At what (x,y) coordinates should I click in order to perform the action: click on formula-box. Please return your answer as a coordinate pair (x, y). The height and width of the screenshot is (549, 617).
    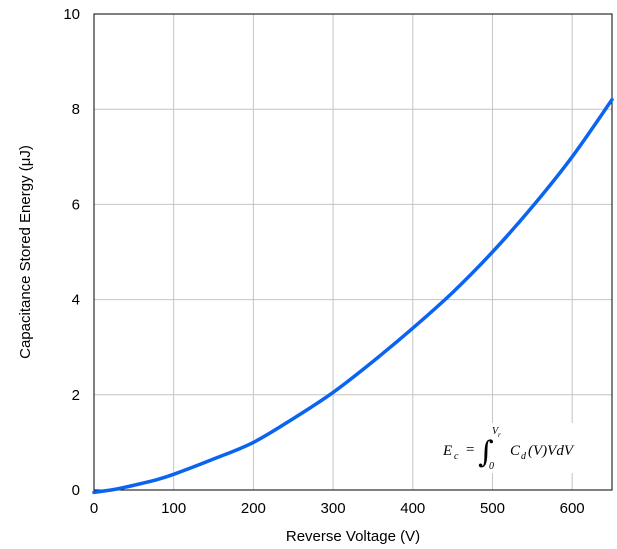
    Looking at the image, I should click on (517, 448).